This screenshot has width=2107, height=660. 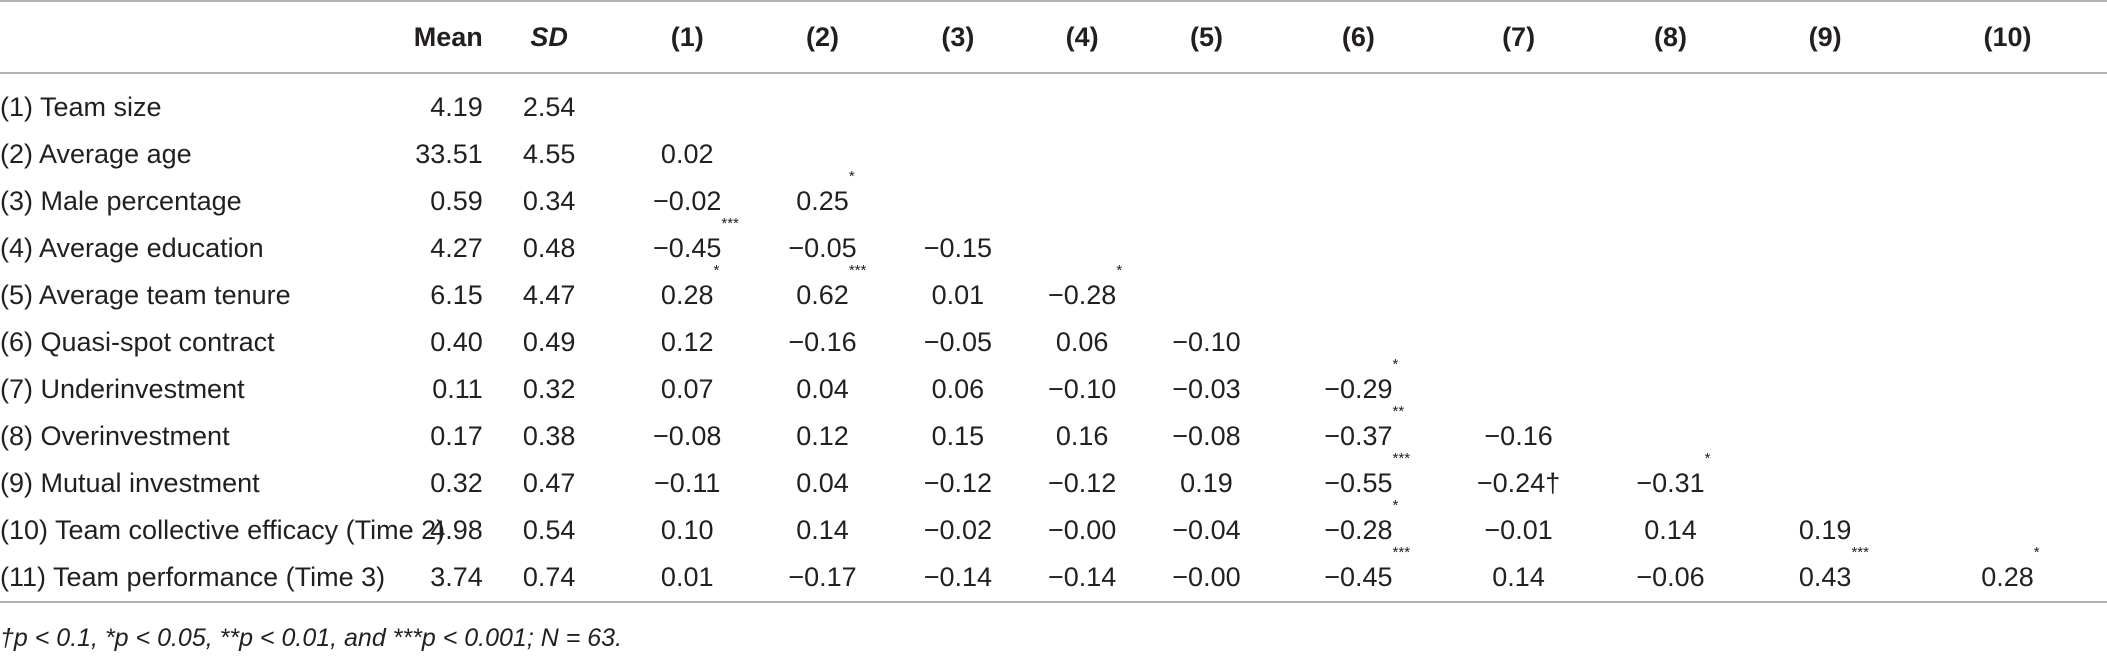 I want to click on header-row: Mean SD (1) (2) (3) (4) (5) (6) (7) (8) (9) (10), so click(x=1053, y=37).